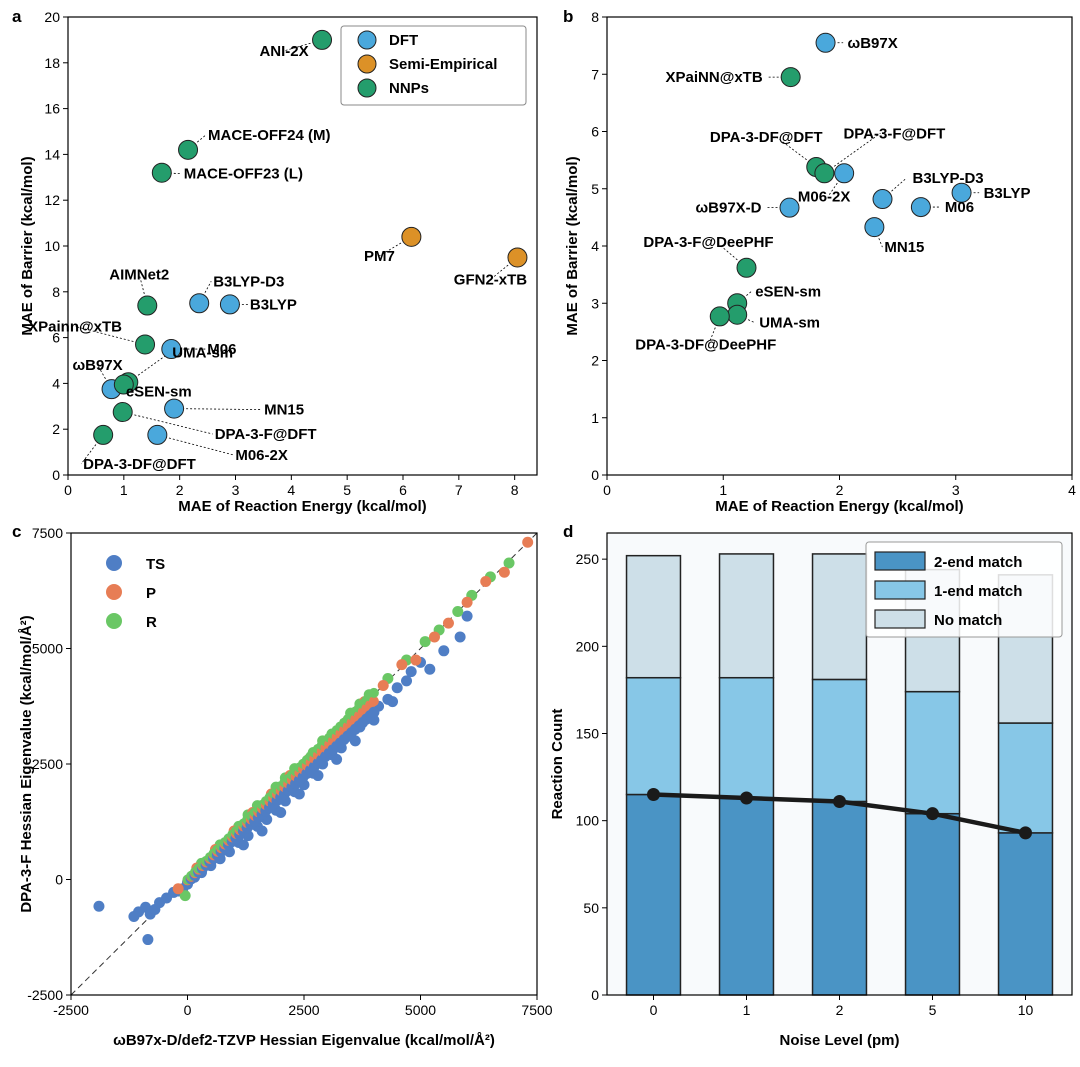 The height and width of the screenshot is (1067, 1080). Describe the element at coordinates (180, 490) in the screenshot. I see `x-tick-label: 2` at that location.